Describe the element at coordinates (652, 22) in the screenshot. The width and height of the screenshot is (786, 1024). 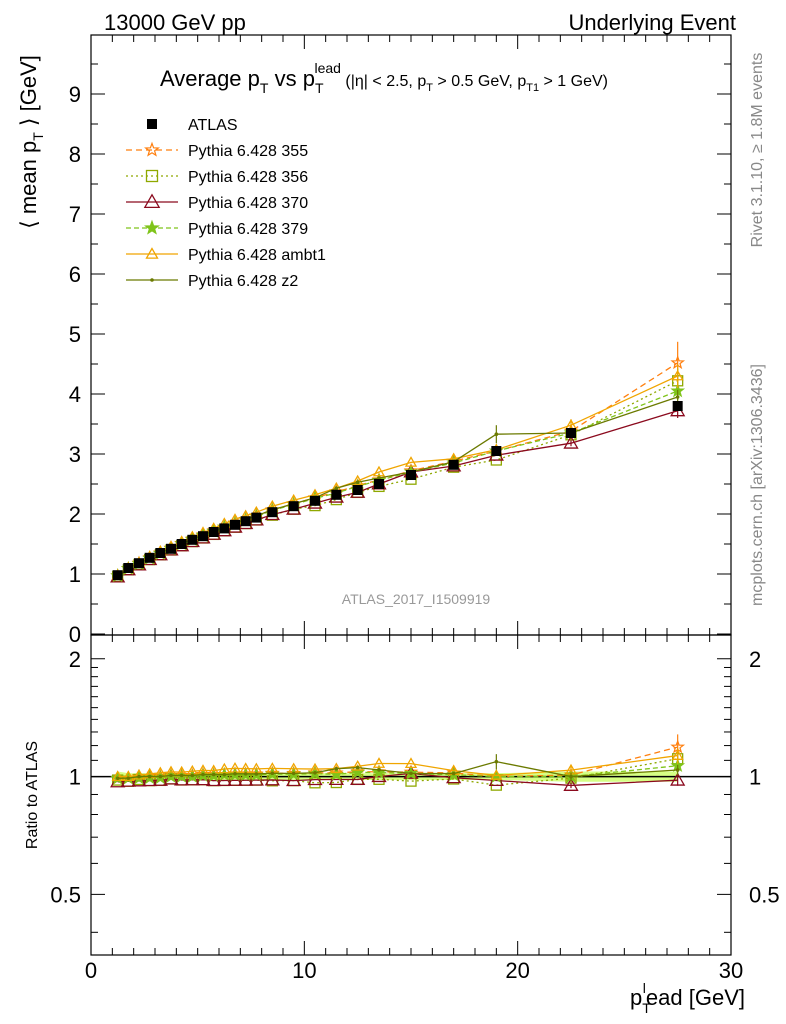
I see `header-right: Underlying Event` at that location.